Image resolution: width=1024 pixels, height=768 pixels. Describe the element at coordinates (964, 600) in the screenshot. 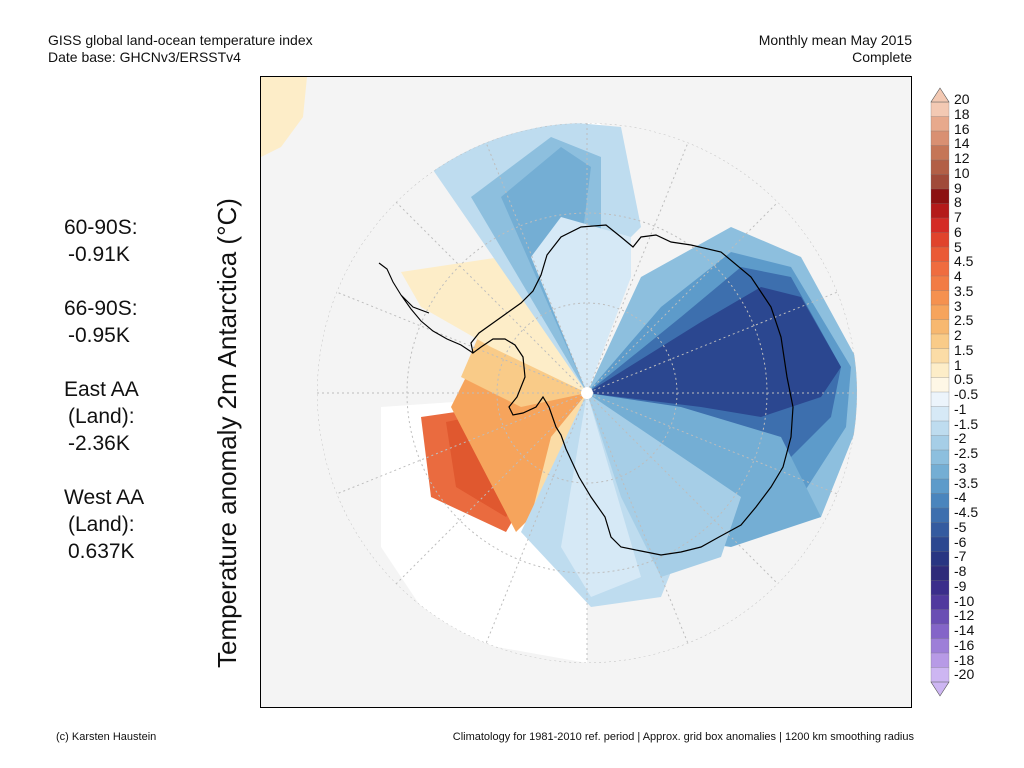

I see `colorbar-tick-label: -10` at that location.